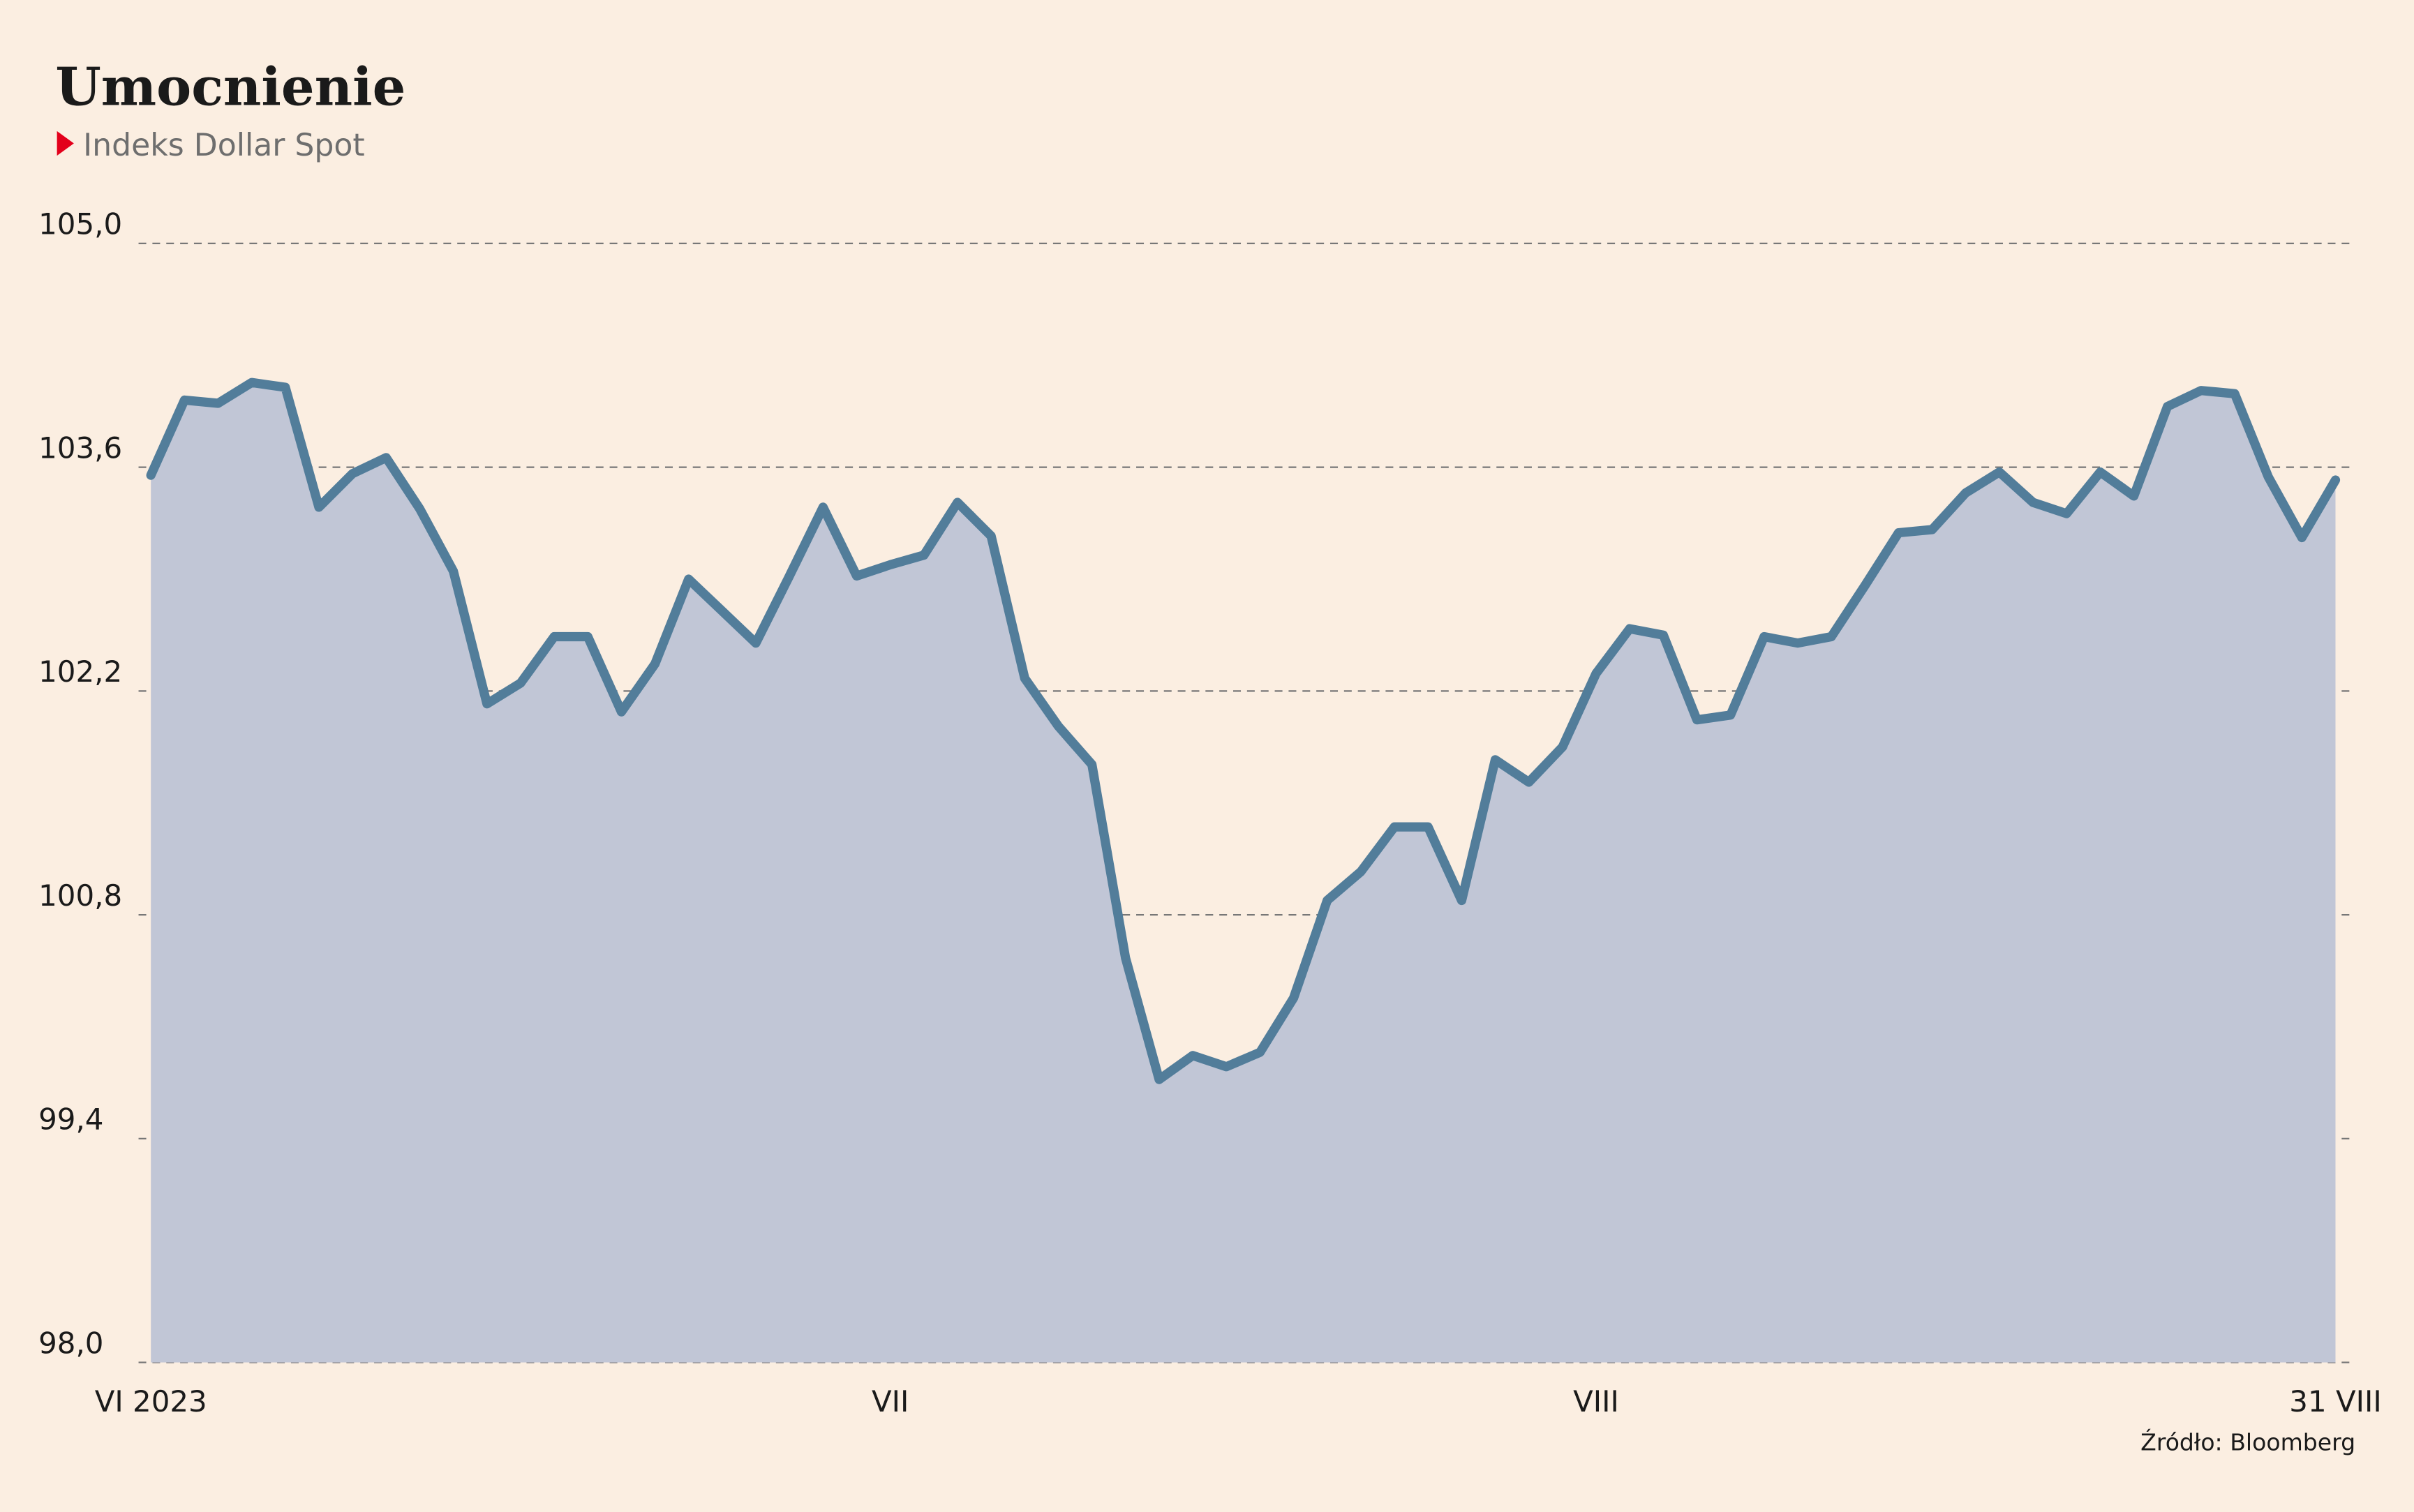 The image size is (2414, 1512). What do you see at coordinates (80, 448) in the screenshot?
I see `y-tick-label: 103,6` at bounding box center [80, 448].